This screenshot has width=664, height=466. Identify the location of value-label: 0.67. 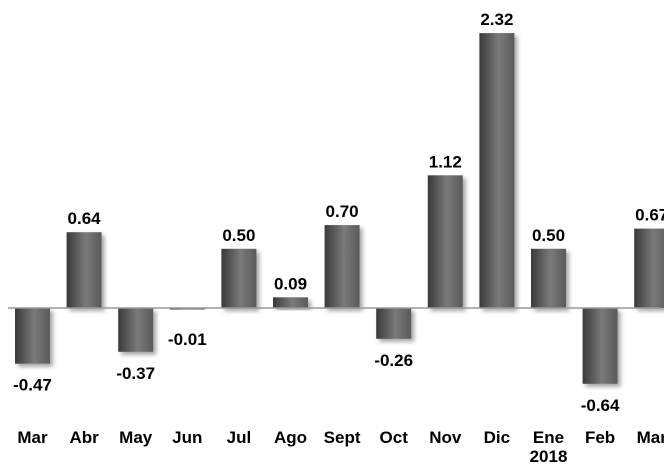
(649, 215).